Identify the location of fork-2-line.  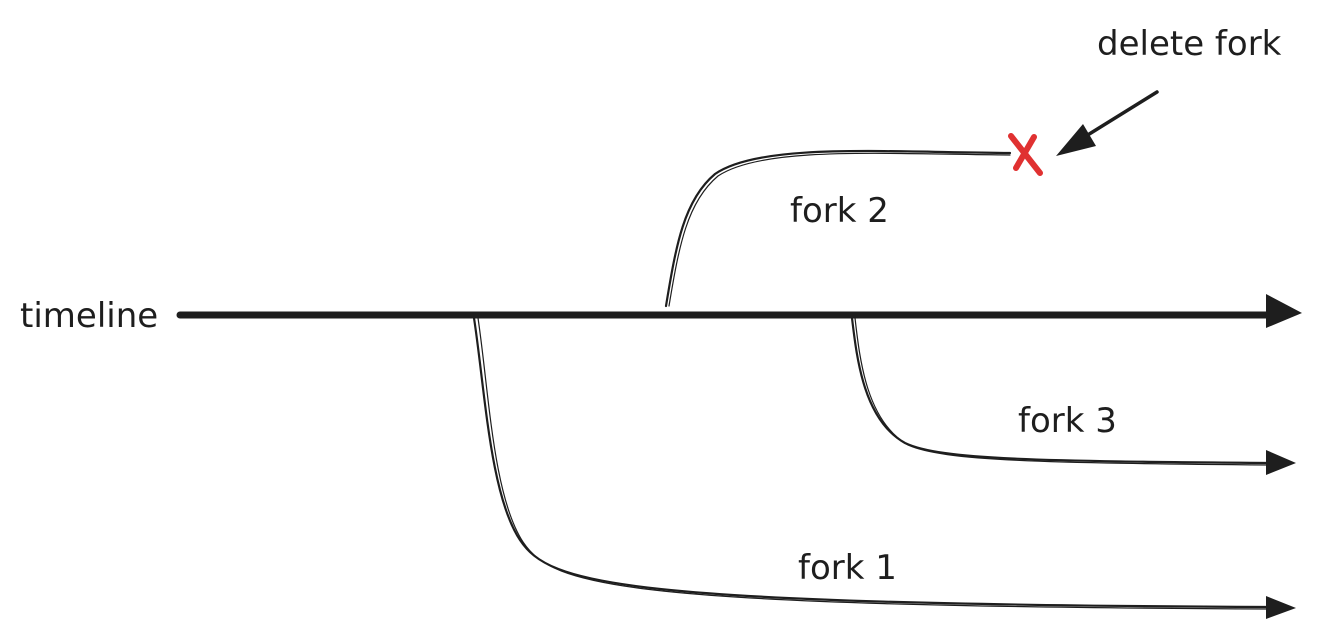
(838, 228).